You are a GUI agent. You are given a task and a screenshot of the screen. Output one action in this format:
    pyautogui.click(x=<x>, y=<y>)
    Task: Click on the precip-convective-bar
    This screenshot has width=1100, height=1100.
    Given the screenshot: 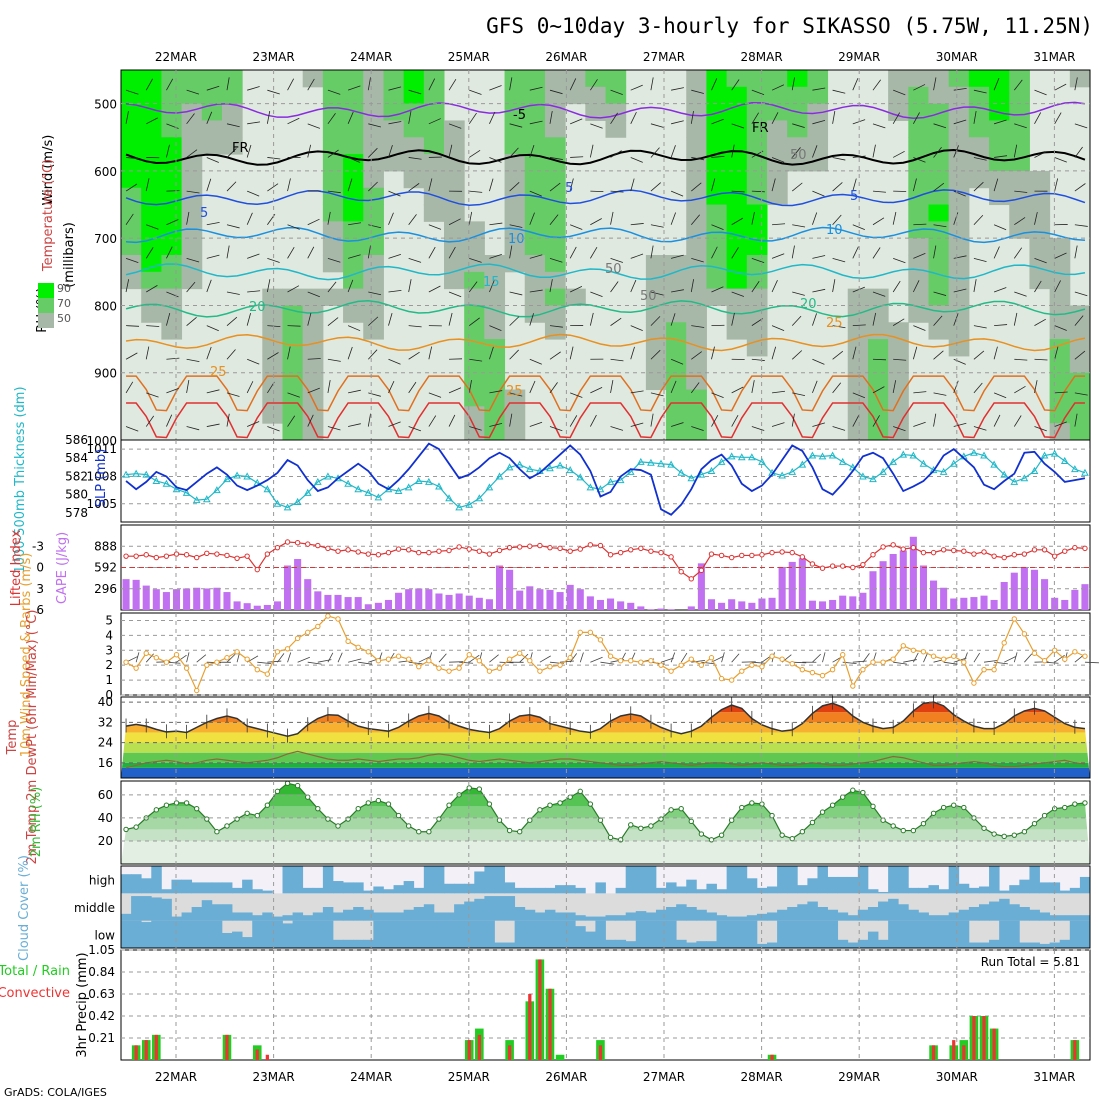 What is the action you would take?
    pyautogui.click(x=974, y=1038)
    